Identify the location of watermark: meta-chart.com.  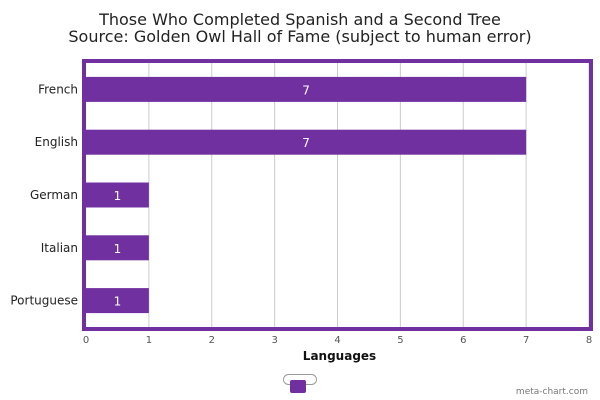
(551, 392).